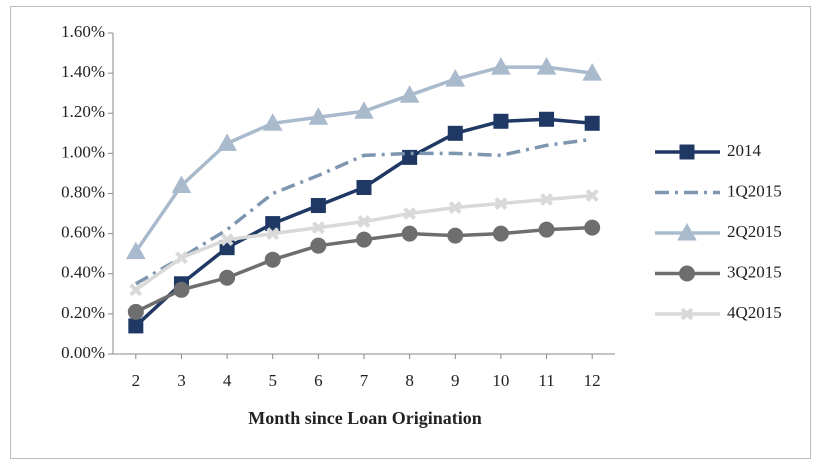 The width and height of the screenshot is (815, 462). Describe the element at coordinates (318, 380) in the screenshot. I see `x-tick-label: 6` at that location.